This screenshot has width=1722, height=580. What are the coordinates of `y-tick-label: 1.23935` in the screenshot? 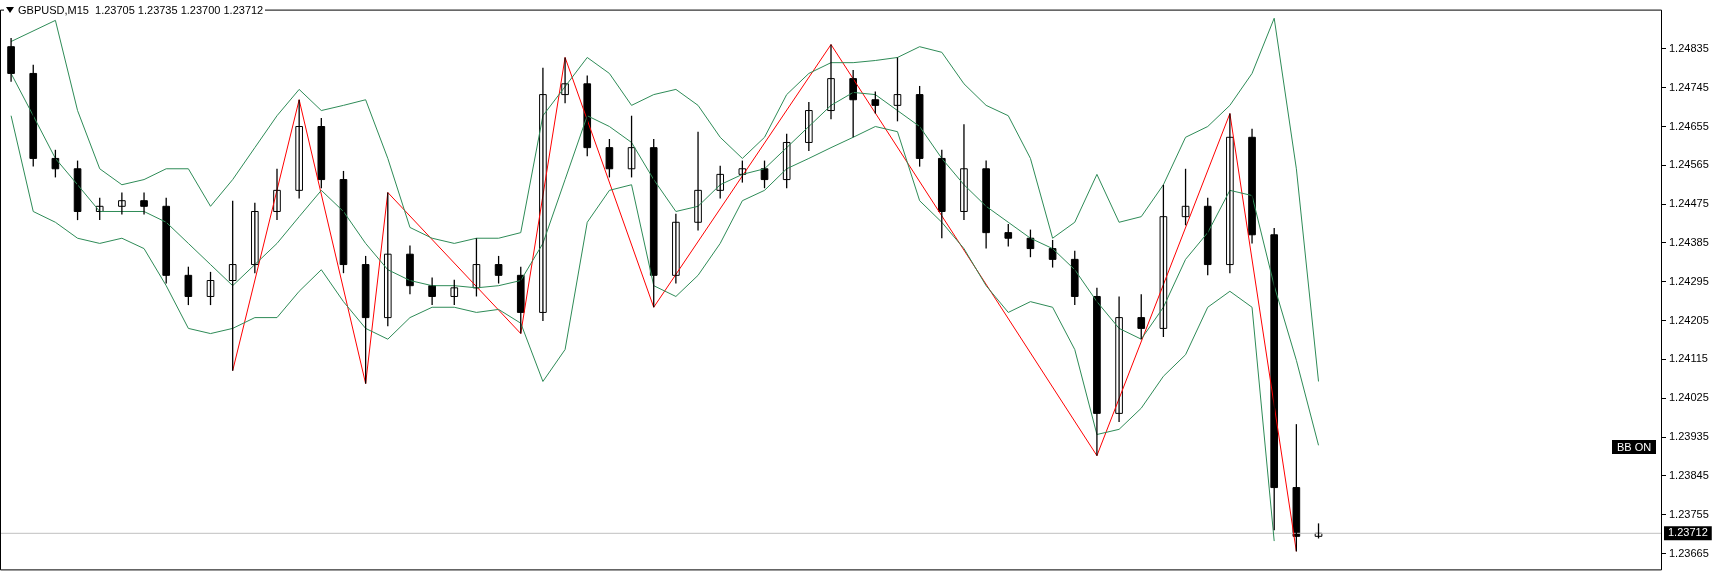 It's located at (1689, 436).